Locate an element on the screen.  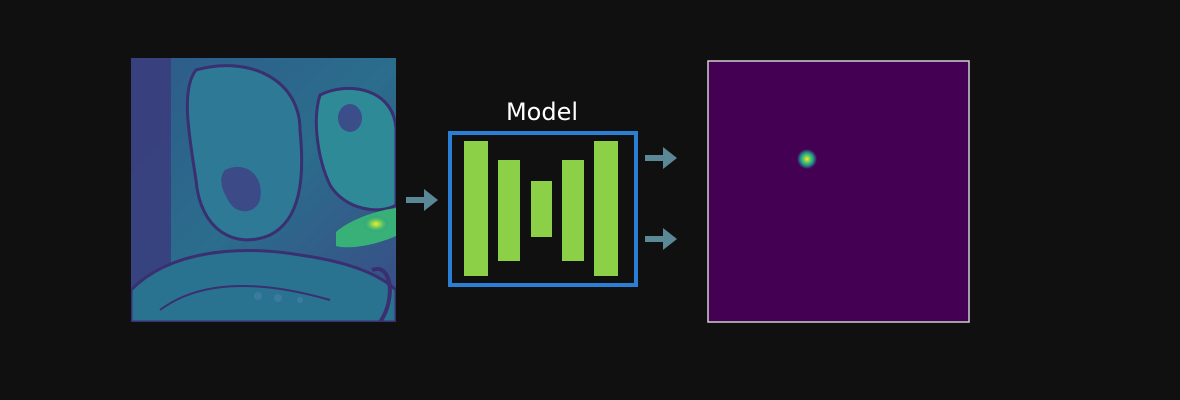
output-arrow-top-icon is located at coordinates (661, 158).